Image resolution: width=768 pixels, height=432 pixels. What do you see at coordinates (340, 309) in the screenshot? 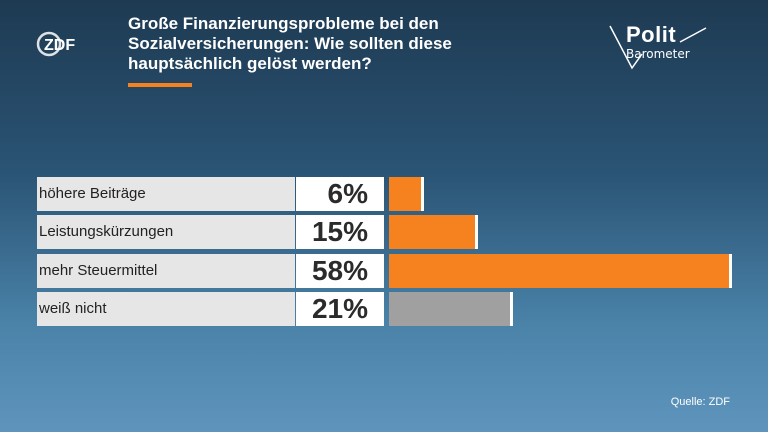
I see `value-label: 21%` at bounding box center [340, 309].